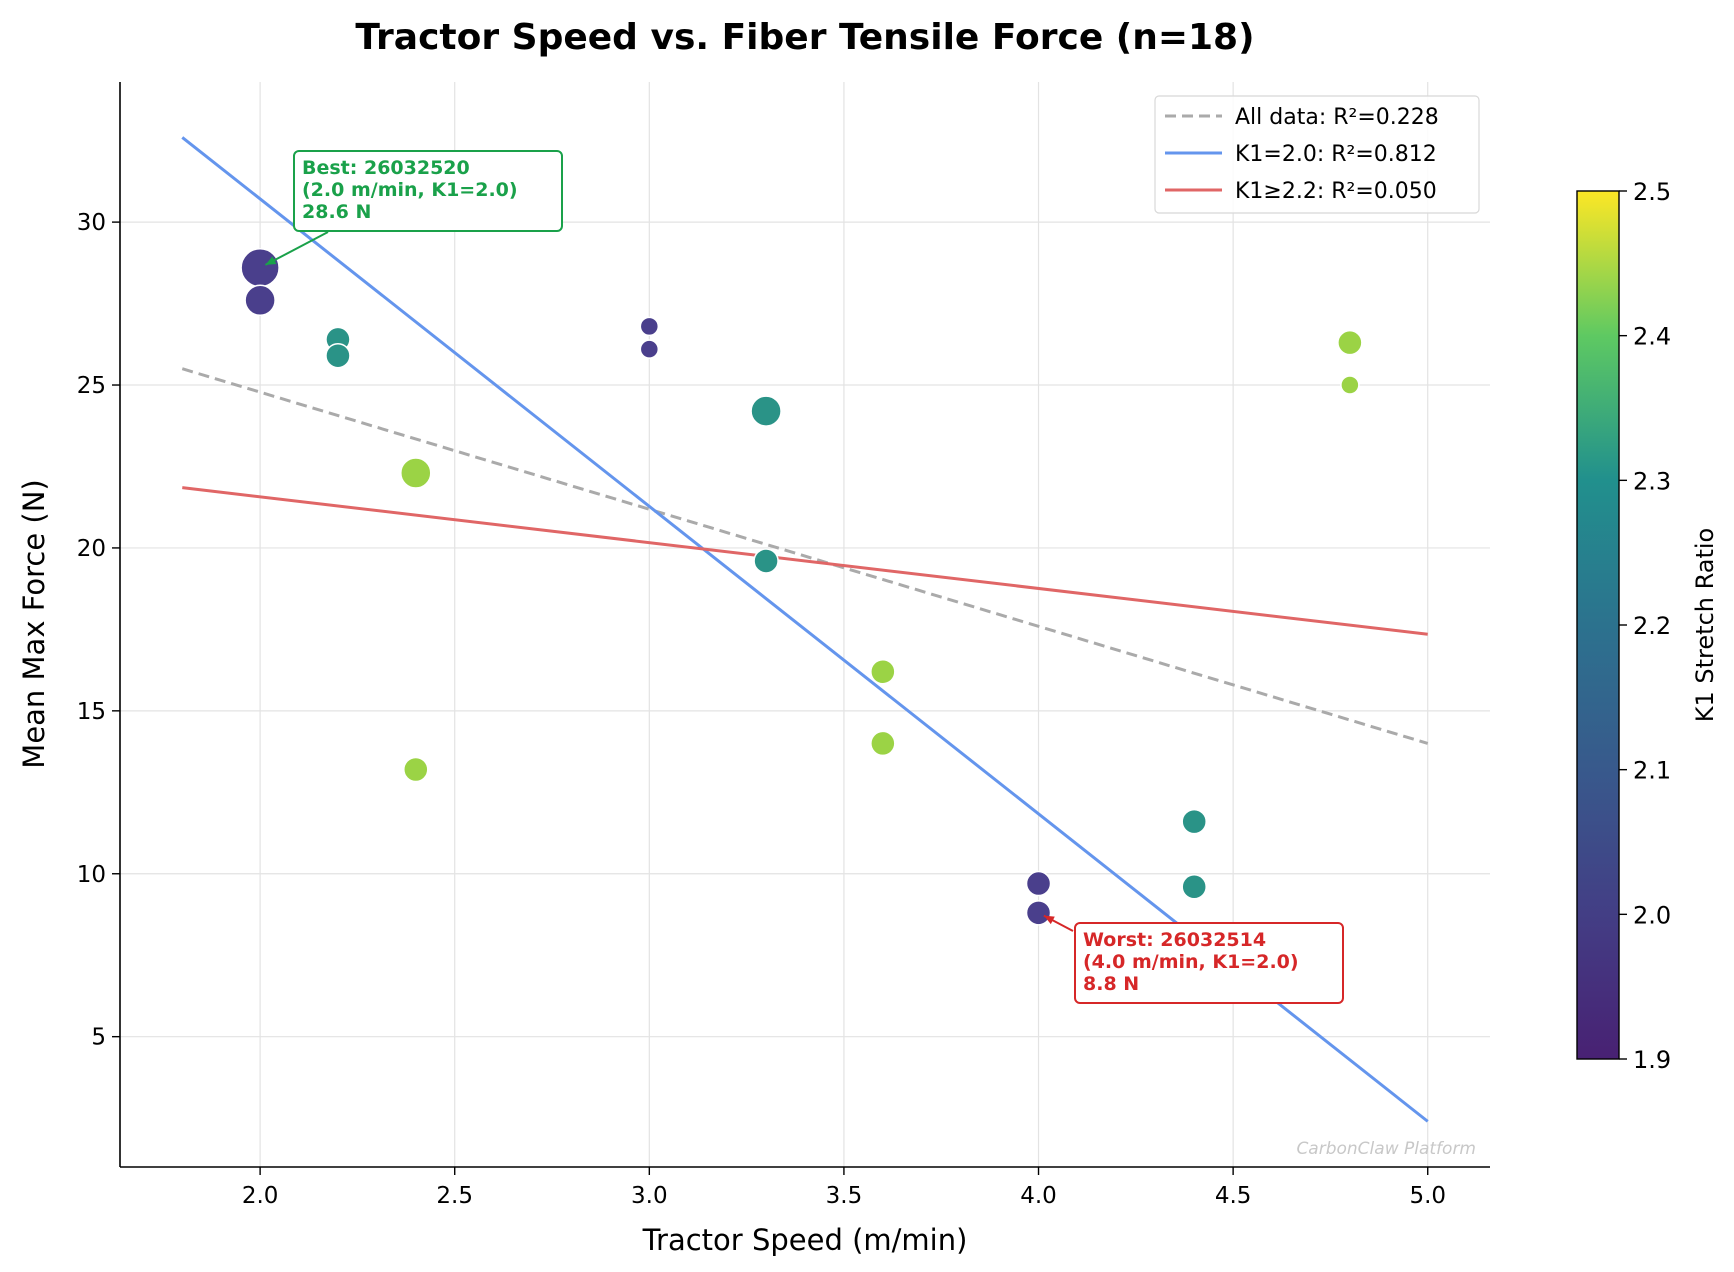 The width and height of the screenshot is (1734, 1272). I want to click on legend-entry: K1=2.0: R²=0.812, so click(1336, 154).